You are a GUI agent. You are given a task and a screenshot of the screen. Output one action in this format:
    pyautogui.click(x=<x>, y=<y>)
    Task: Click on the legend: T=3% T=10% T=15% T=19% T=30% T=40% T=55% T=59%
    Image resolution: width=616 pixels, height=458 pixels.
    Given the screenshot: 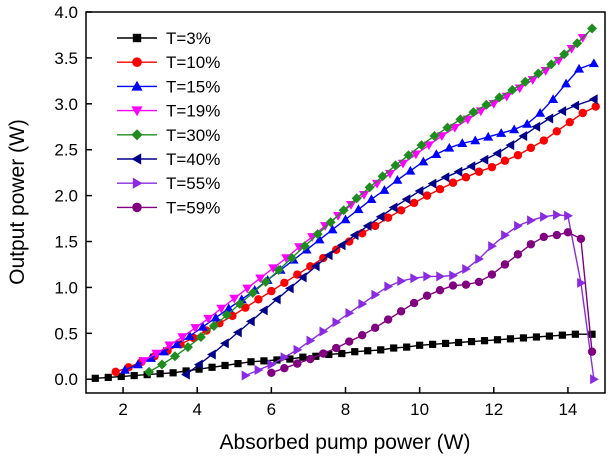 What is the action you would take?
    pyautogui.click(x=168, y=123)
    